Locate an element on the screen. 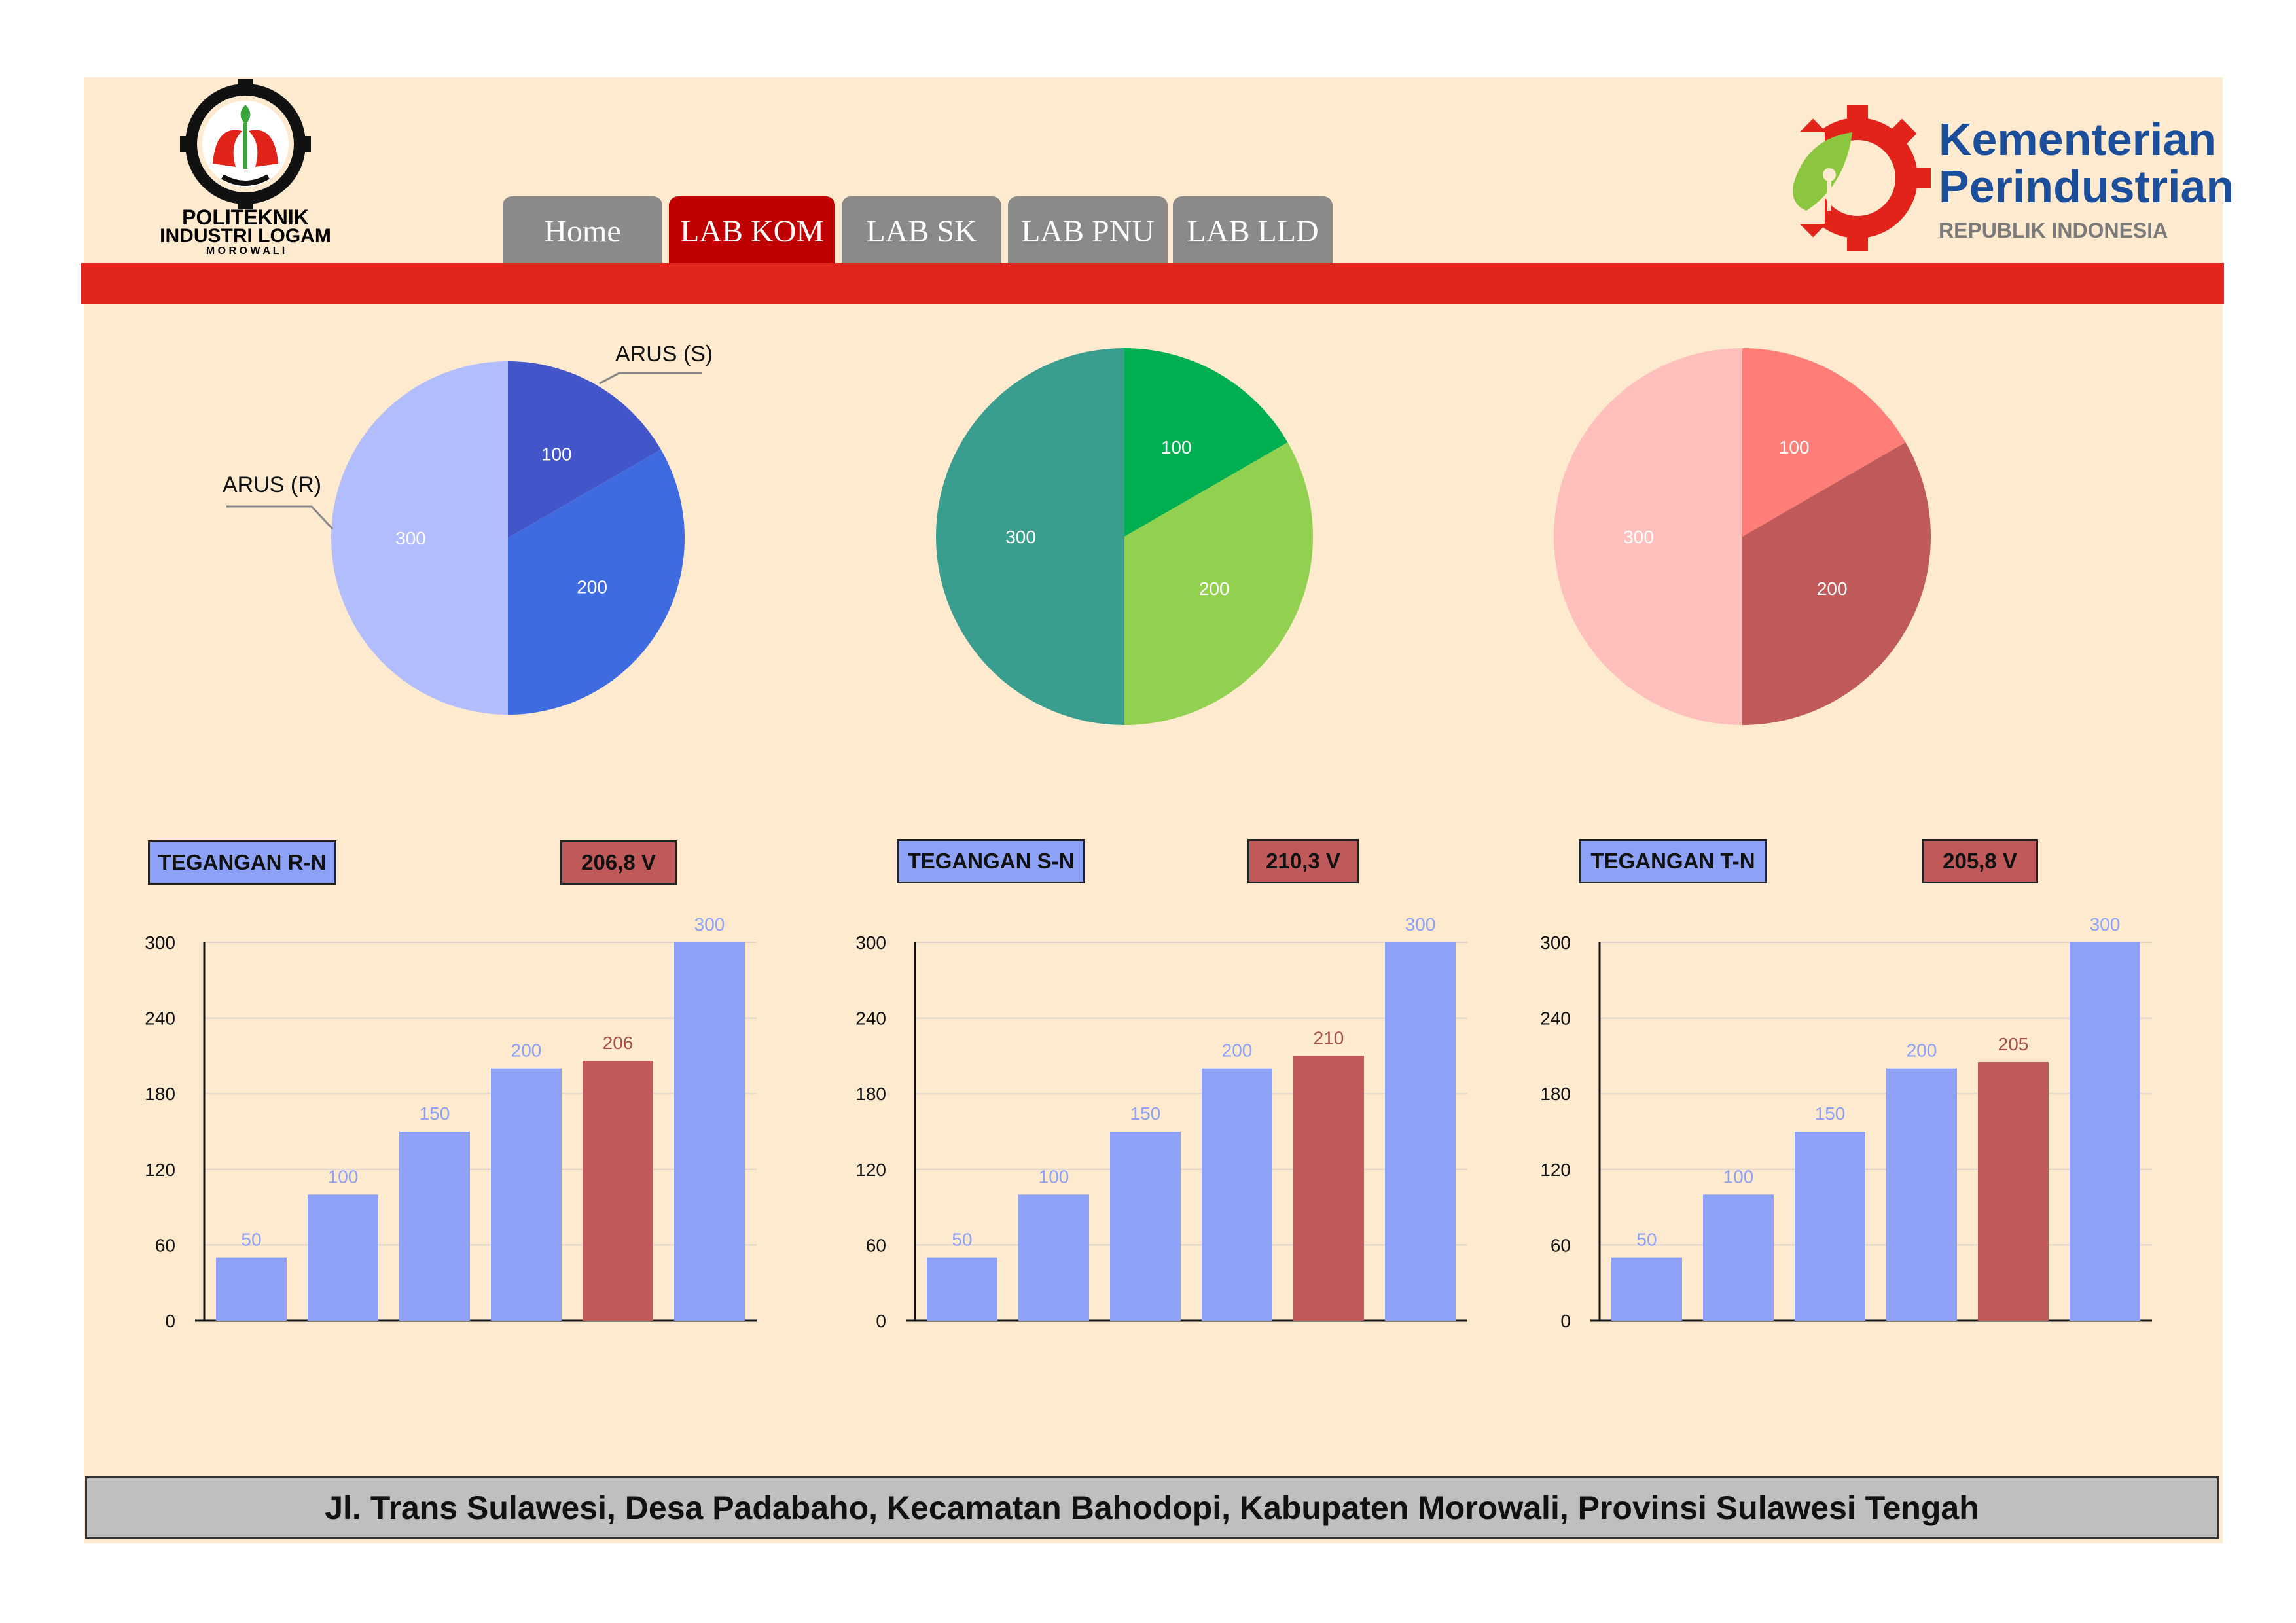 The image size is (2296, 1623). bar-2-data-label-2: 100 is located at coordinates (1054, 1176).